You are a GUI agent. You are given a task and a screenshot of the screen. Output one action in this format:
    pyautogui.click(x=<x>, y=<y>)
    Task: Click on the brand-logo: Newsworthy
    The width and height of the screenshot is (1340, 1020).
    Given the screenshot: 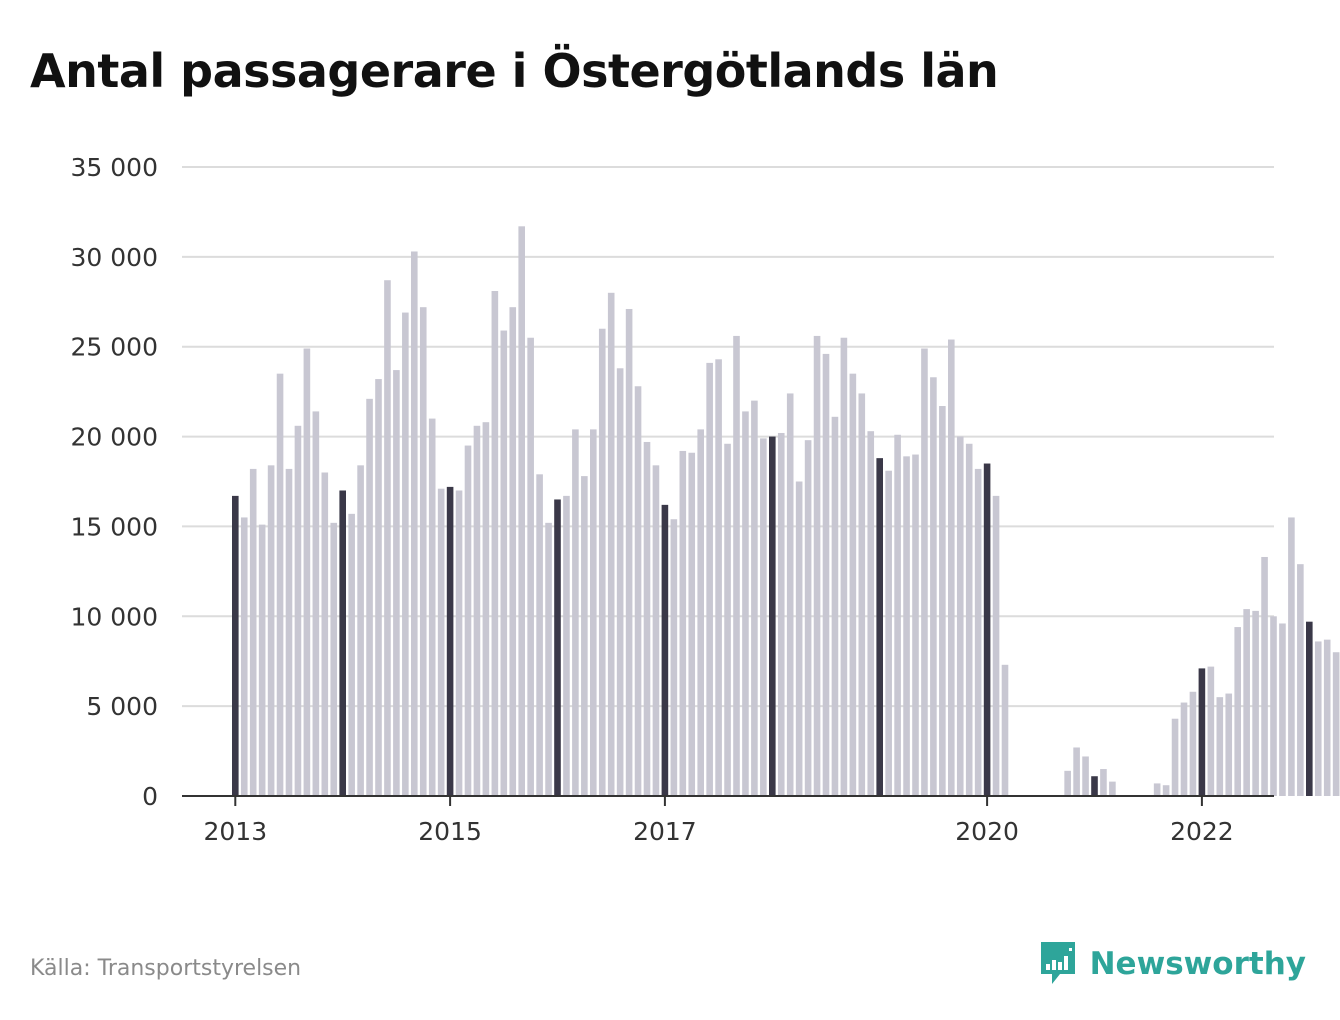 What is the action you would take?
    pyautogui.click(x=1172, y=964)
    